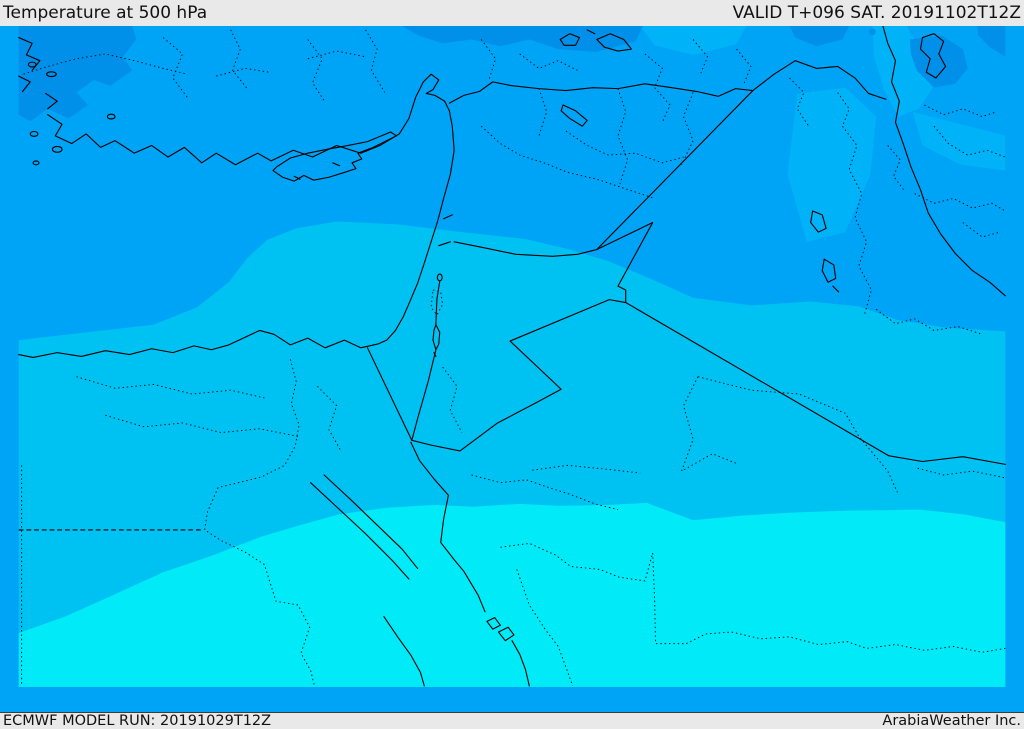 This screenshot has height=729, width=1024. Describe the element at coordinates (334, 156) in the screenshot. I see `island-cyprus` at that location.